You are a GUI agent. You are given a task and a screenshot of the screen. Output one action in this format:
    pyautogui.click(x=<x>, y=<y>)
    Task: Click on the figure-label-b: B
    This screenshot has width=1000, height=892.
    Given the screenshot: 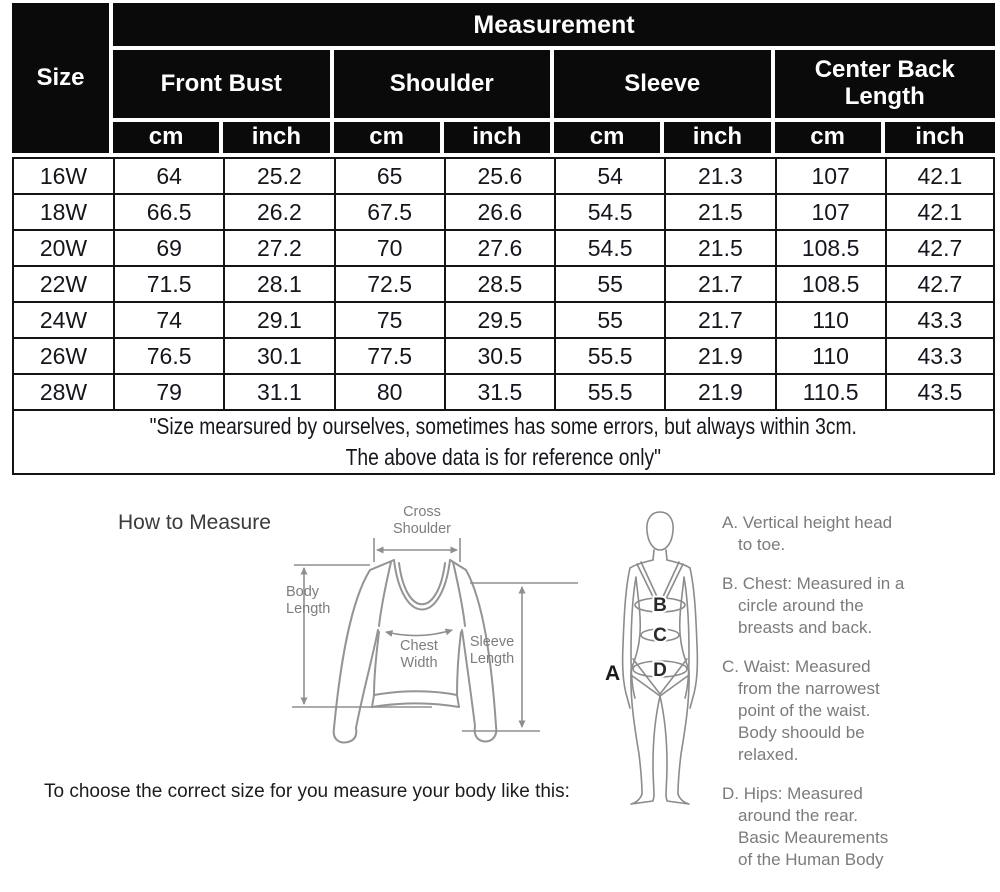 What is the action you would take?
    pyautogui.click(x=660, y=605)
    